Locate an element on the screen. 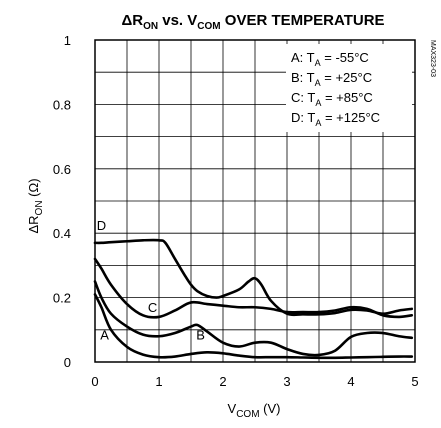 This screenshot has height=428, width=441. series-line-d is located at coordinates (253, 277).